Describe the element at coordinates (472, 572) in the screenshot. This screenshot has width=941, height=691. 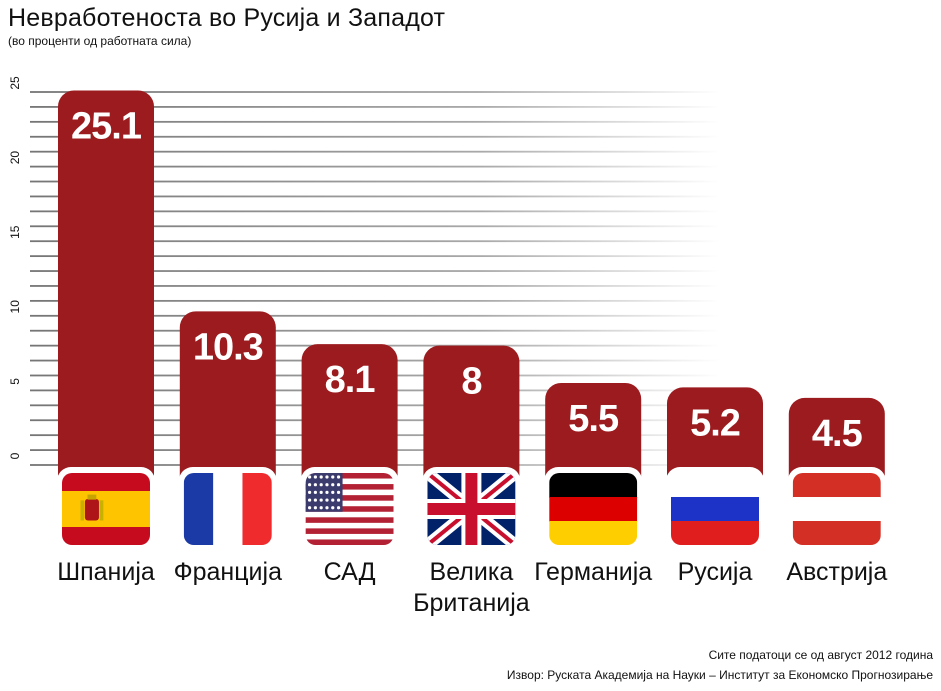
I see `category-label: Велика` at that location.